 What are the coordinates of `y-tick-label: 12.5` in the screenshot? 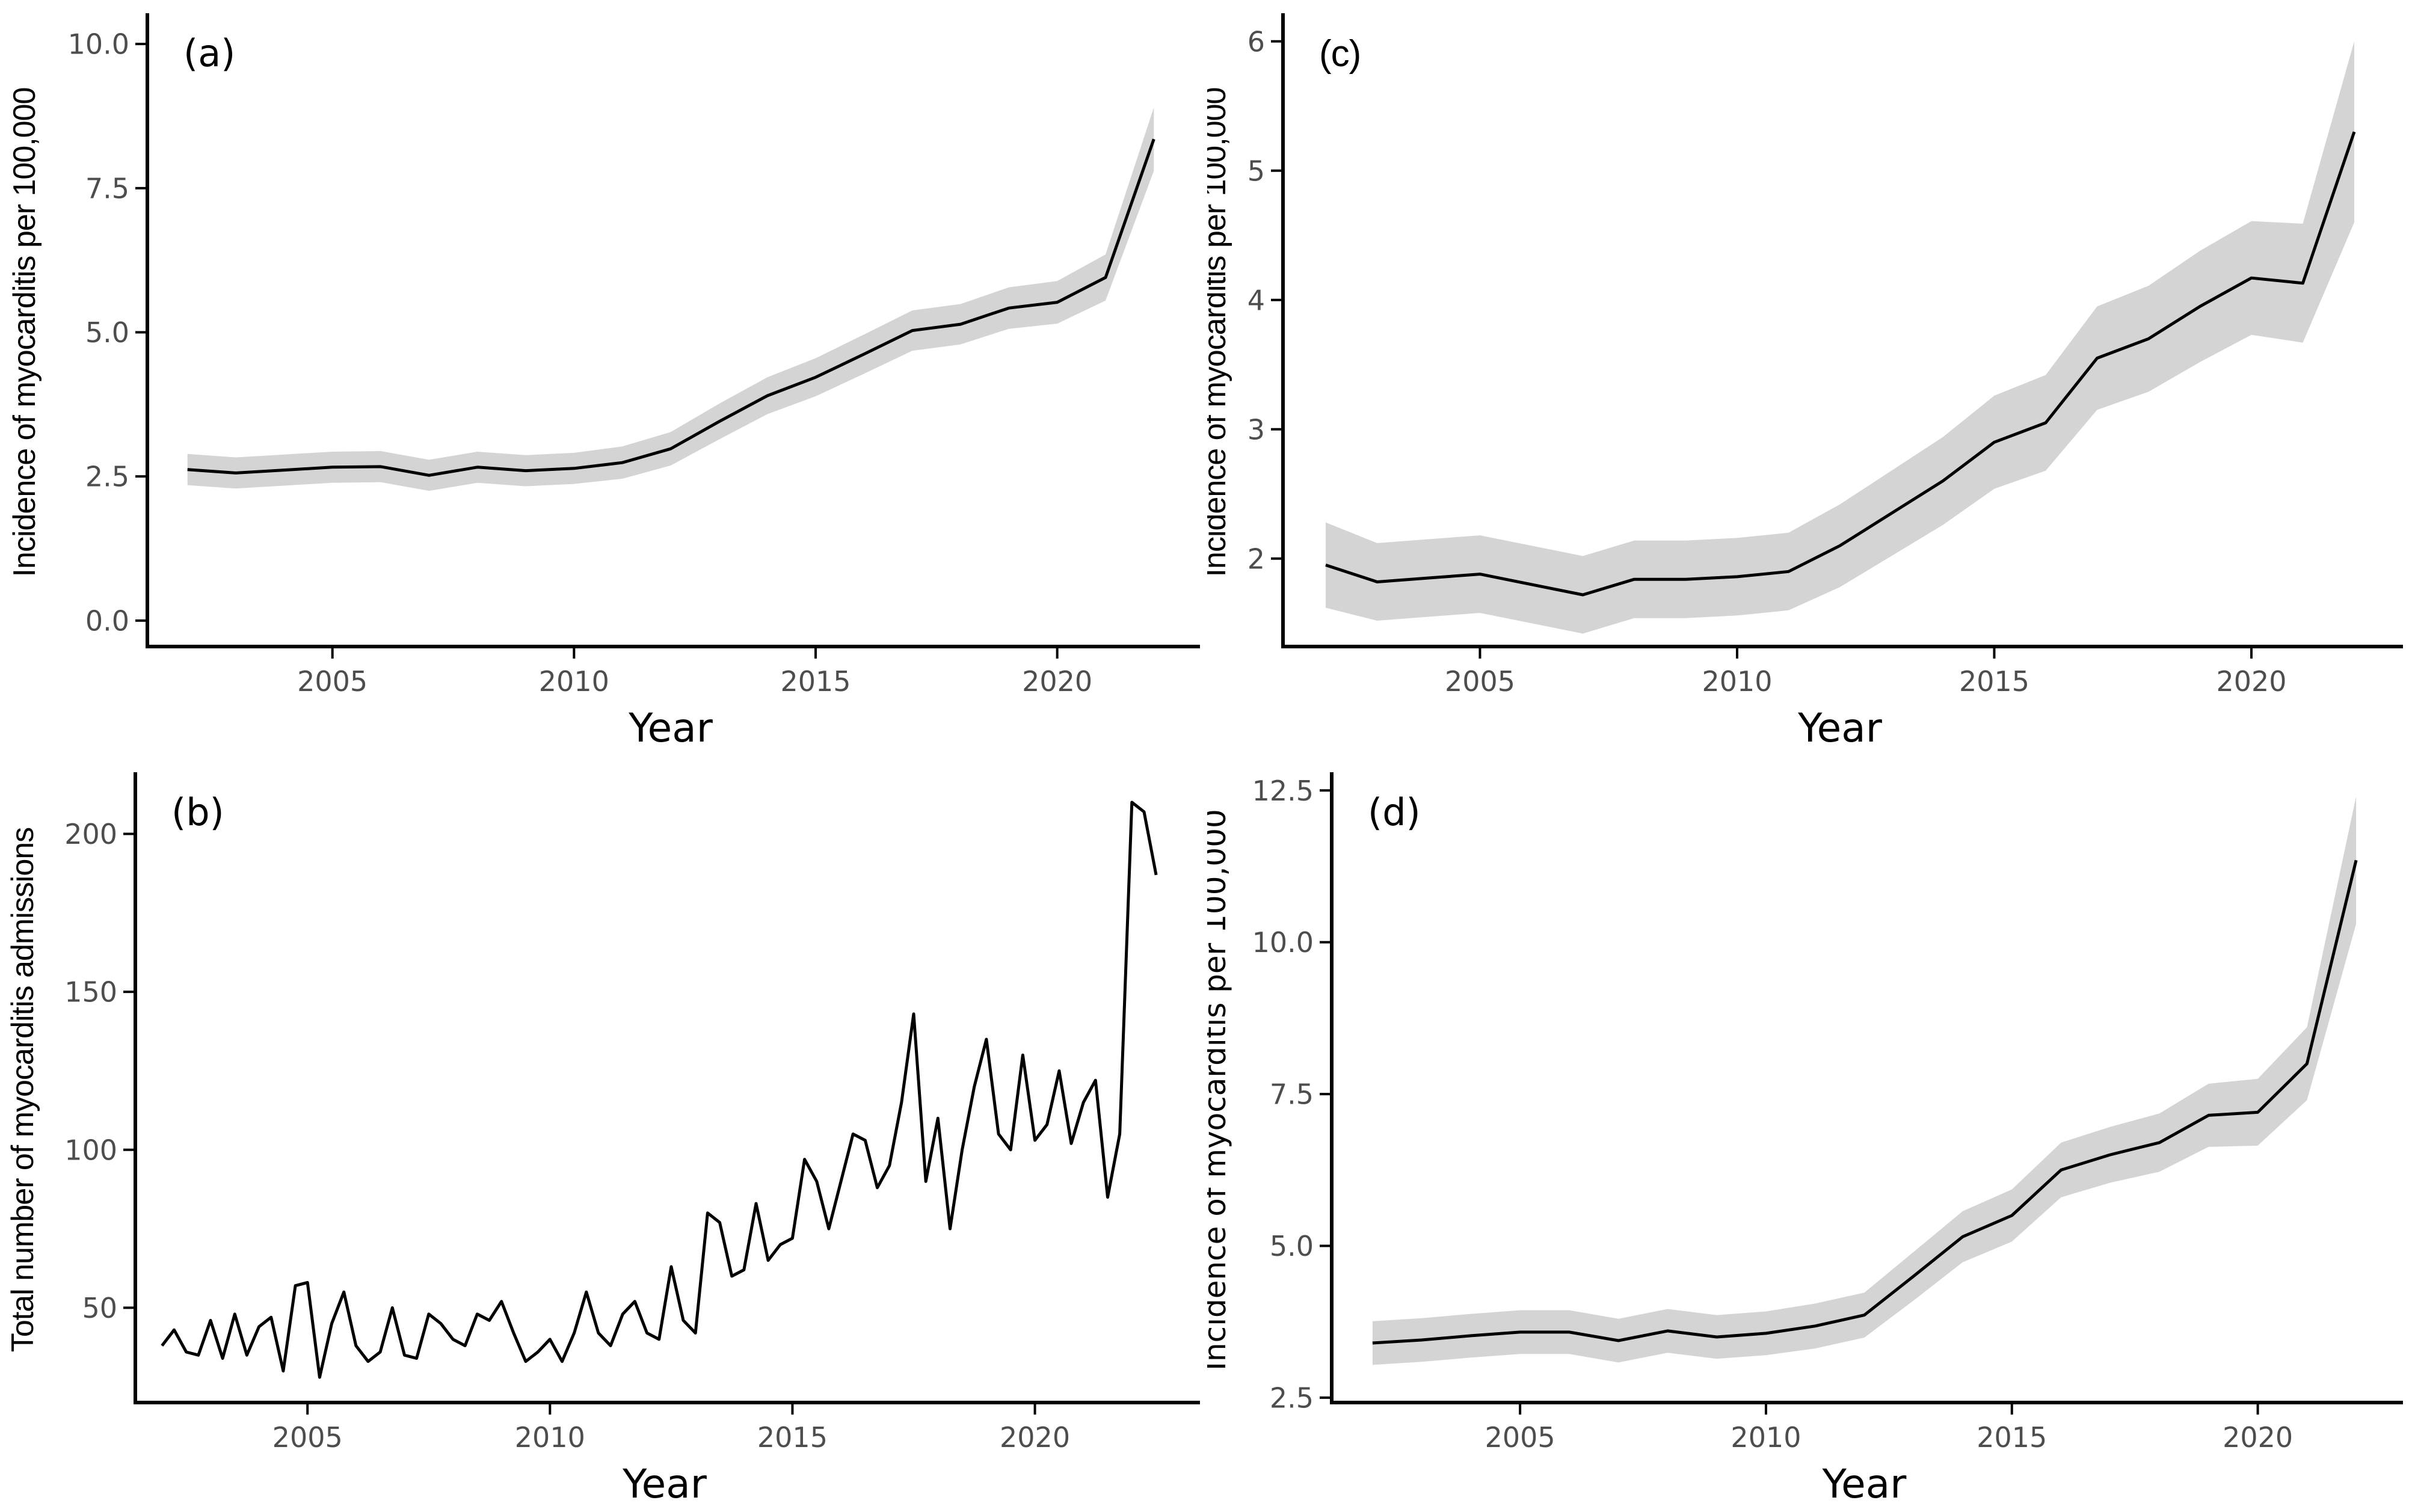 It's located at (1283, 791).